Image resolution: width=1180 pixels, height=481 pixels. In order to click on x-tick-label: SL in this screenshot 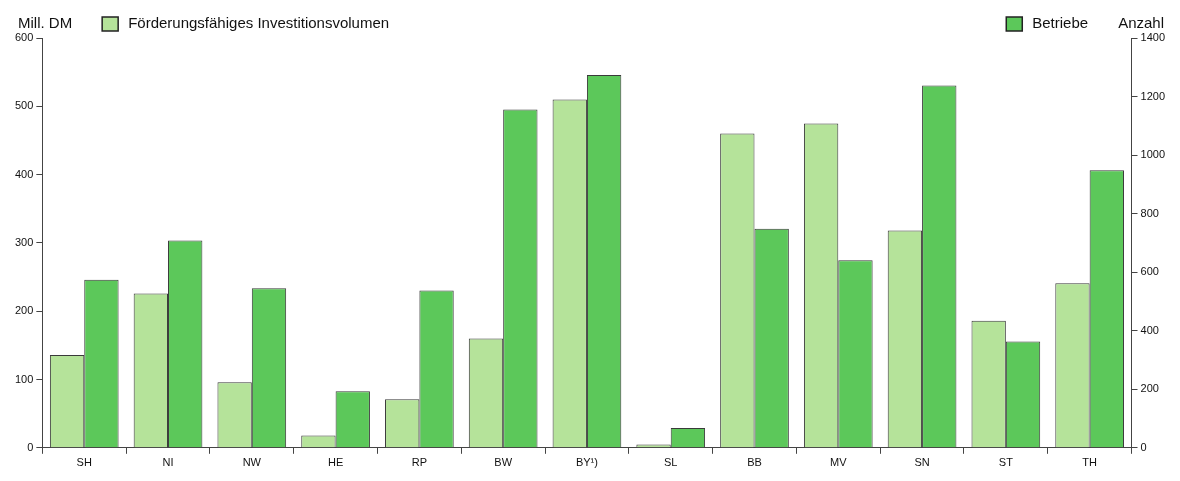, I will do `click(670, 462)`.